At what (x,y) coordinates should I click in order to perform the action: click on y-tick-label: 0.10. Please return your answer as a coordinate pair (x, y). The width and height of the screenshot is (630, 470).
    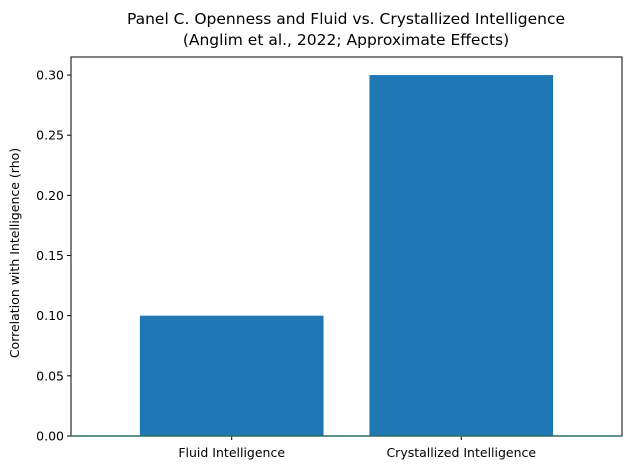
    Looking at the image, I should click on (50, 315).